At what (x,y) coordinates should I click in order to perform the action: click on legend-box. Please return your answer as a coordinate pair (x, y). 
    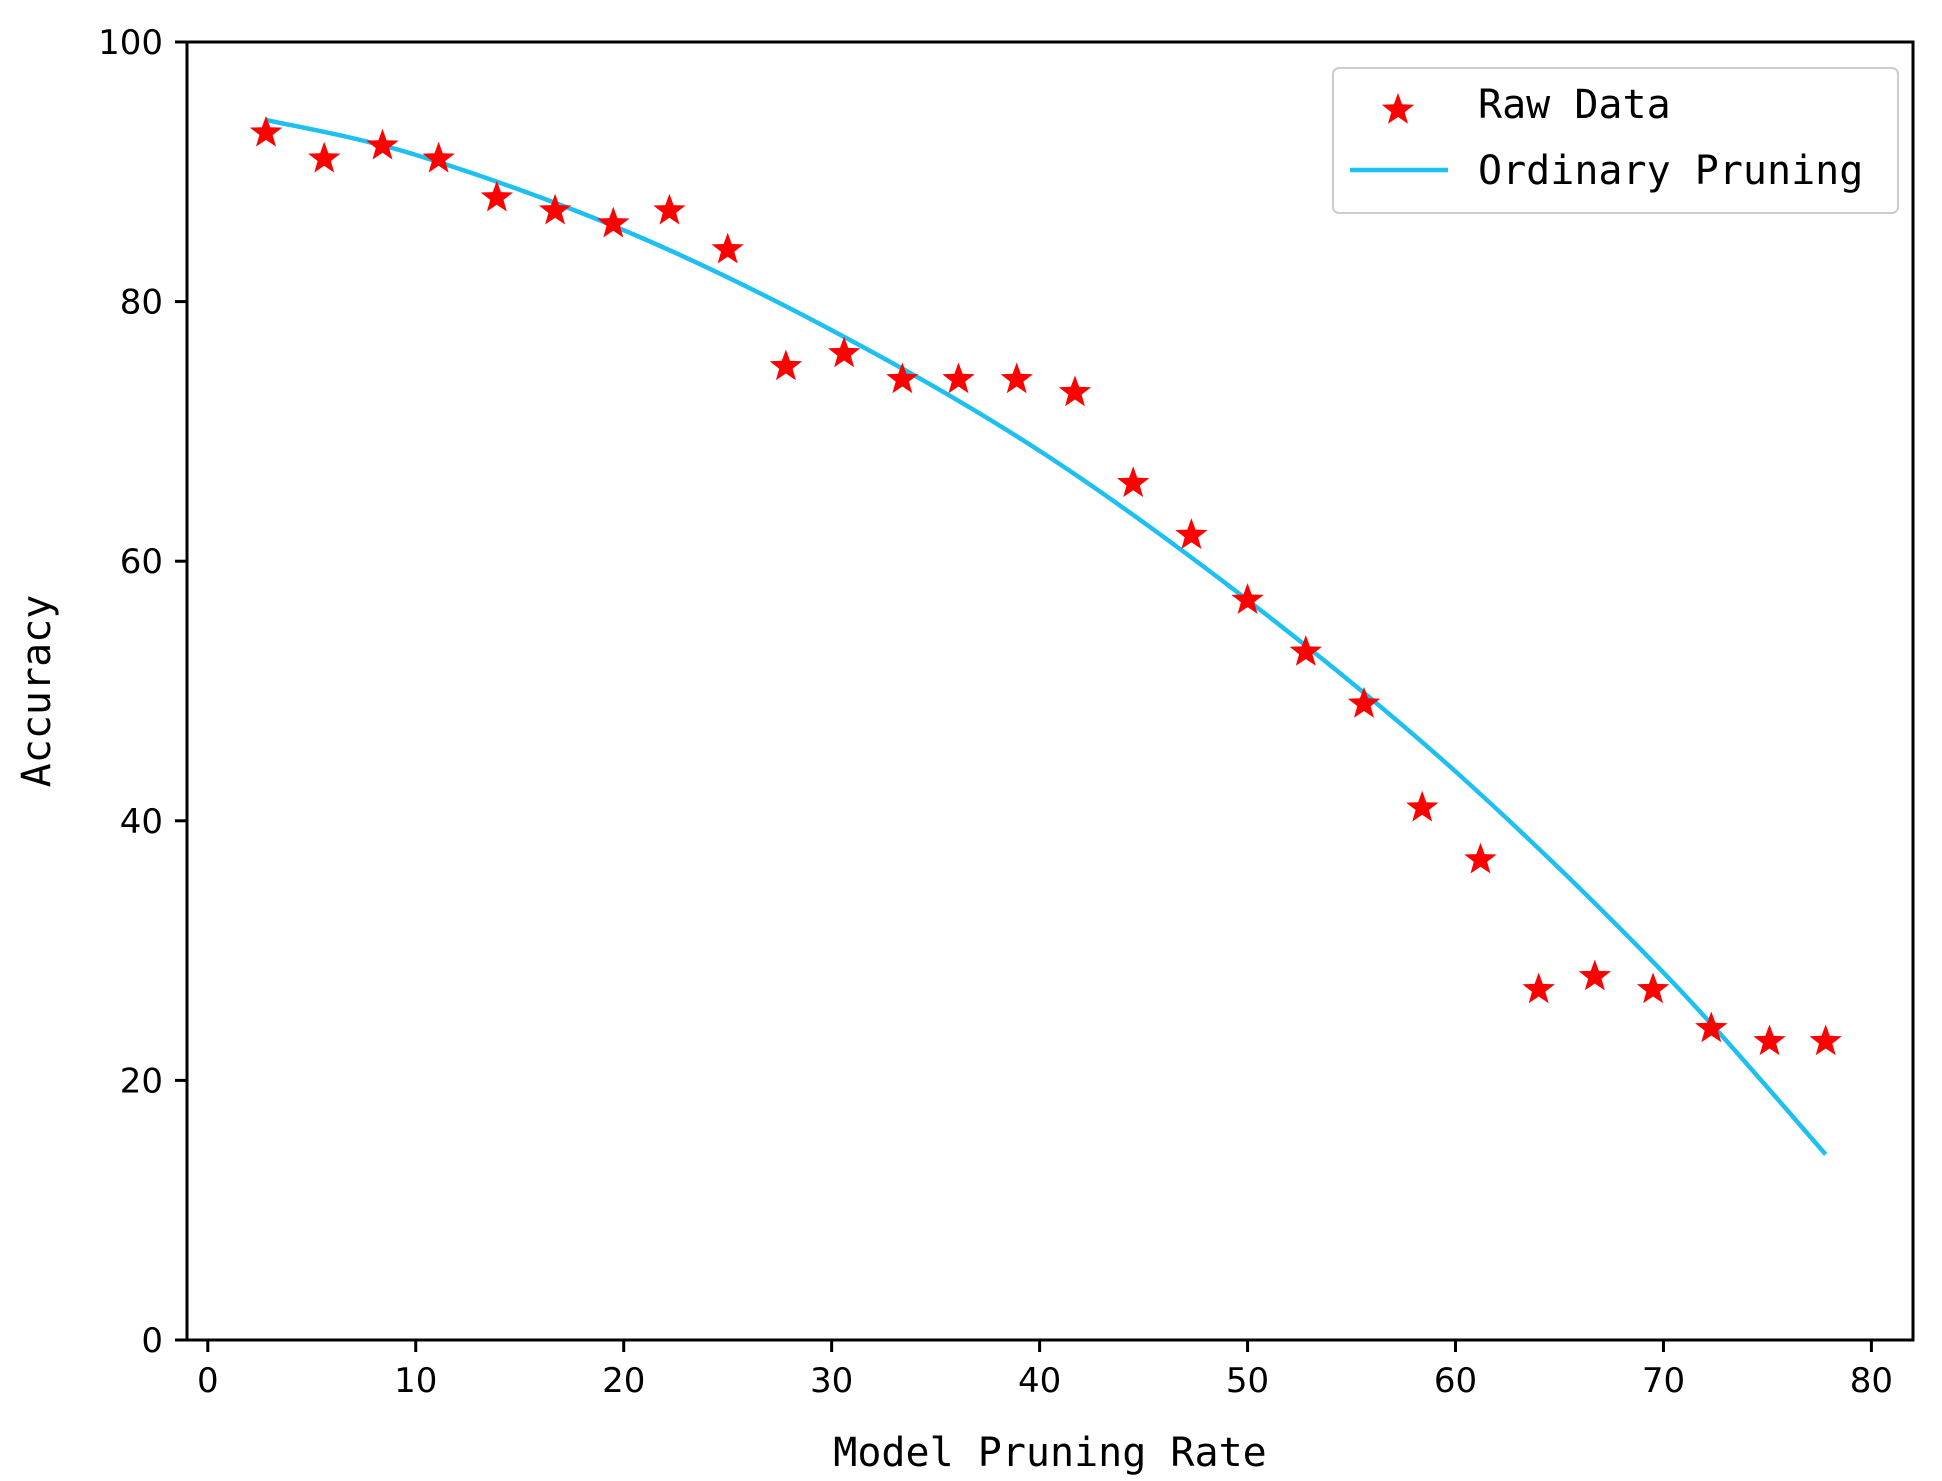
    Looking at the image, I should click on (1615, 140).